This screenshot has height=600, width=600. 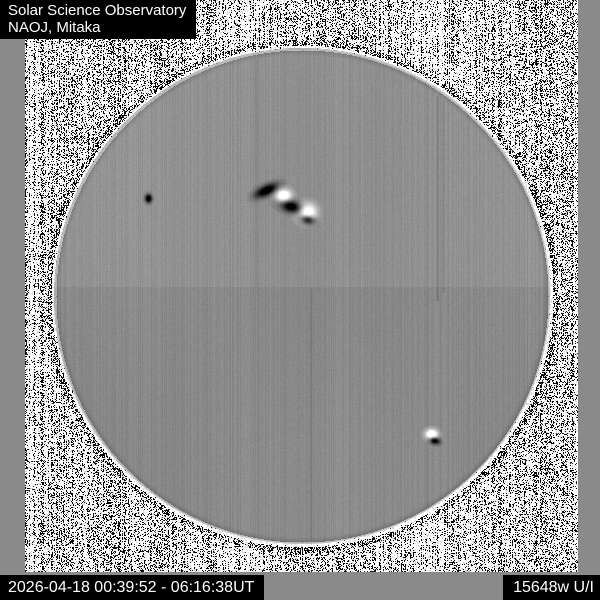 I want to click on observatory-title-strip: Solar Science Observatory NAOJ, Mitaka, so click(x=98, y=19).